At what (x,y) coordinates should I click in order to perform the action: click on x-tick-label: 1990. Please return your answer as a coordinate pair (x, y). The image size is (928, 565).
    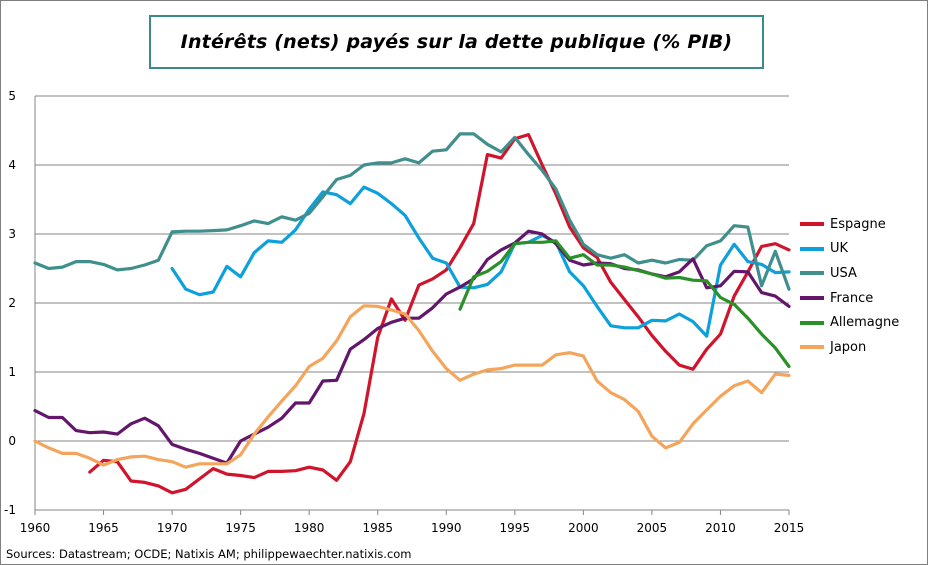
    Looking at the image, I should click on (446, 528).